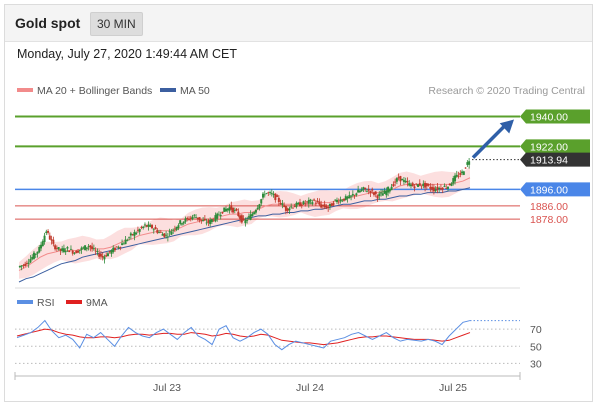  Describe the element at coordinates (549, 118) in the screenshot. I see `level-label: 1940.00` at that location.